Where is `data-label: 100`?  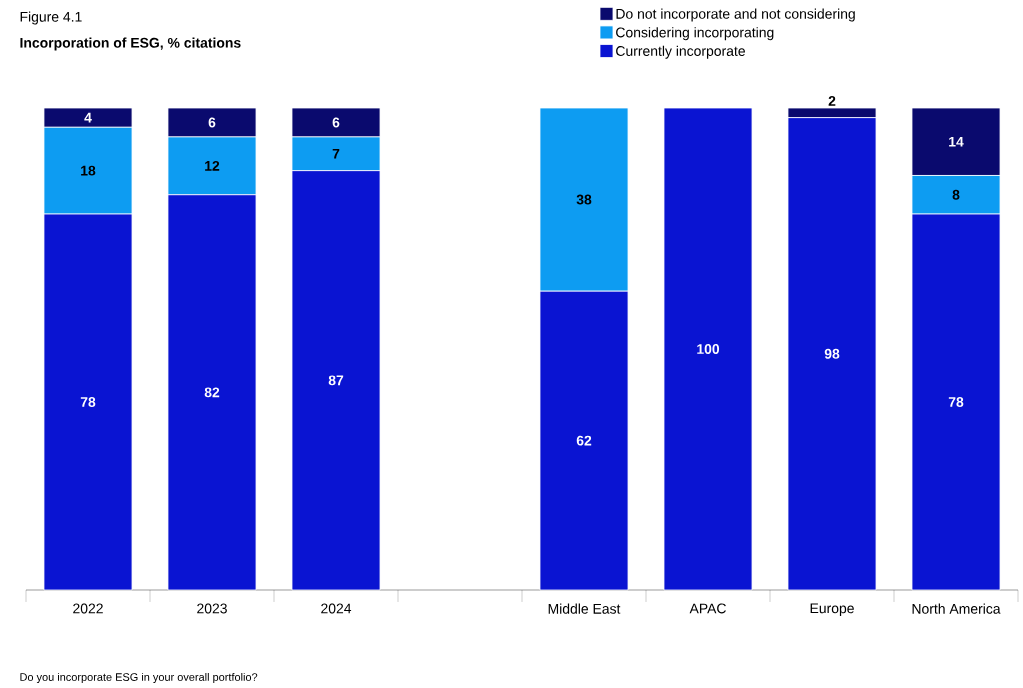 data-label: 100 is located at coordinates (708, 349).